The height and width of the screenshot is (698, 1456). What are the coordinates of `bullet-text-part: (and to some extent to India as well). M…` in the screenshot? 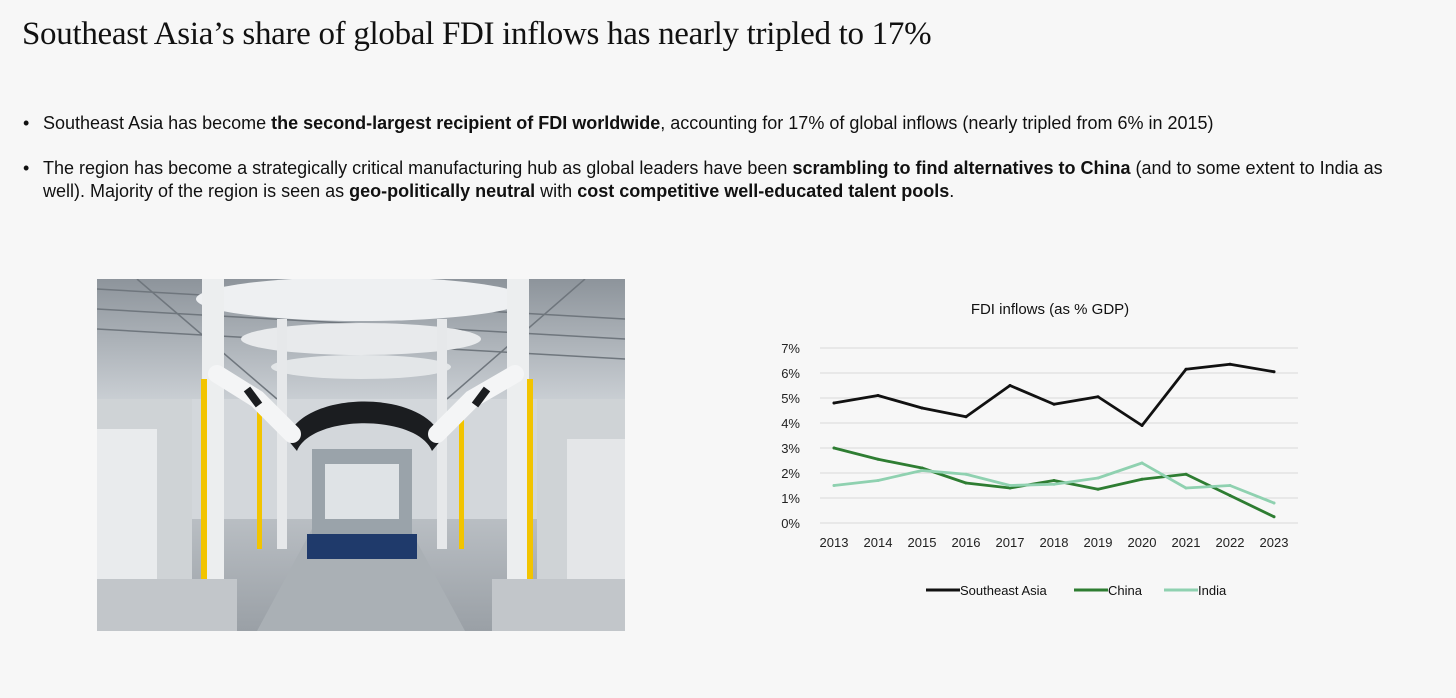 It's located at (713, 179).